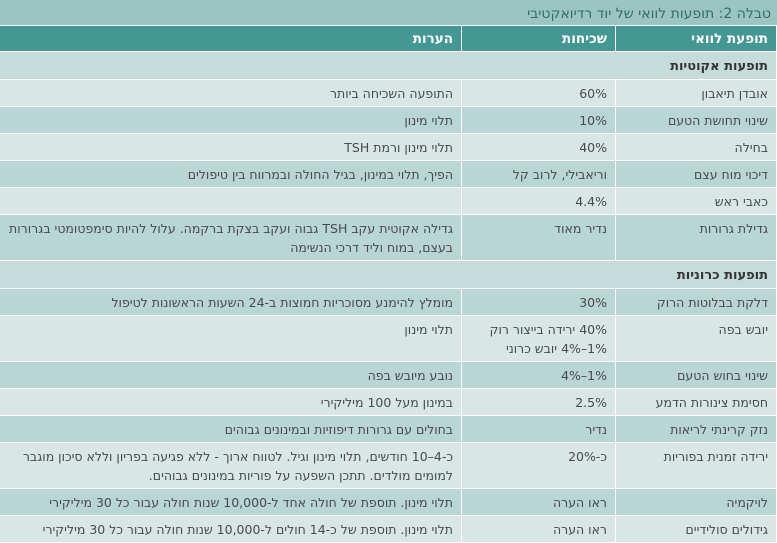 Image resolution: width=777 pixels, height=543 pixels. What do you see at coordinates (556, 348) in the screenshot?
I see `frequency-line: 1%–4% יובש כרוני` at bounding box center [556, 348].